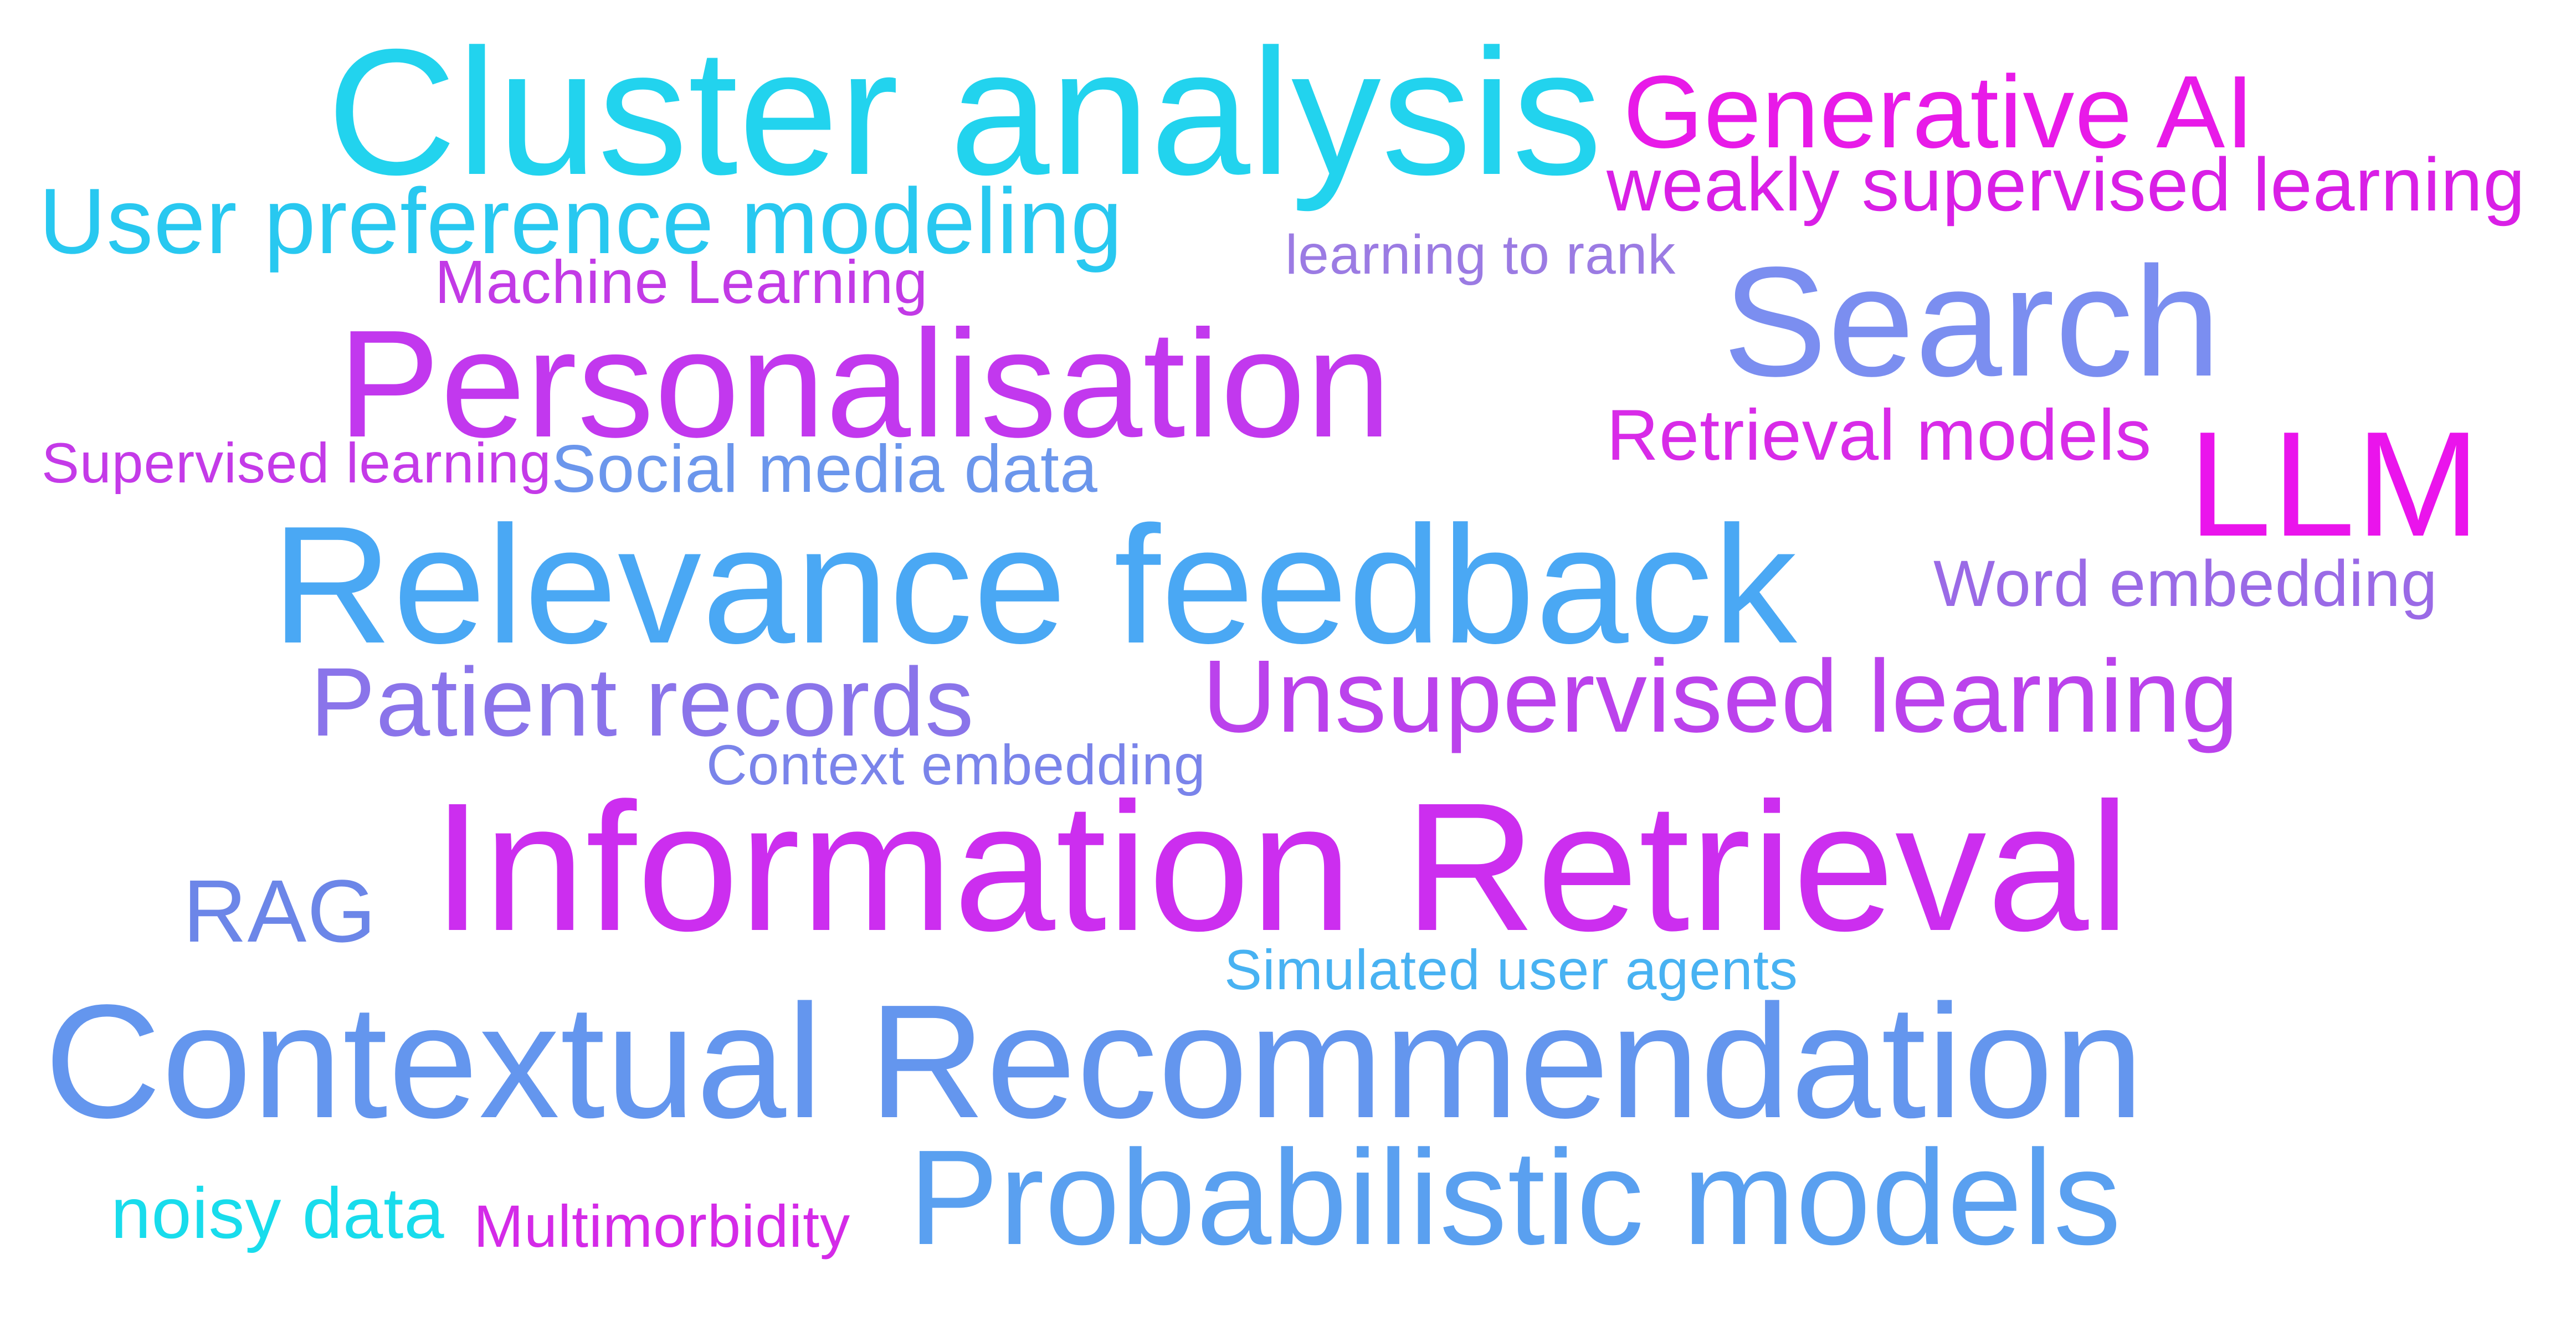 This screenshot has width=2576, height=1321. Describe the element at coordinates (1281, 866) in the screenshot. I see `word-information-retrieval: Information Retrieval` at that location.